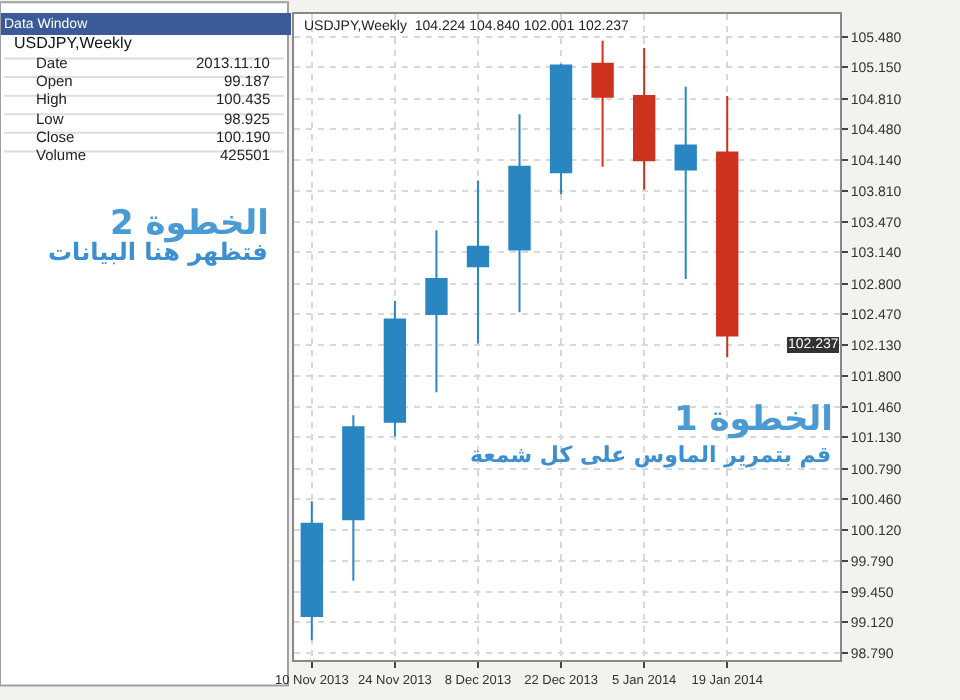 This screenshot has height=700, width=960. I want to click on text: USDJPY,Weekly, so click(73, 43).